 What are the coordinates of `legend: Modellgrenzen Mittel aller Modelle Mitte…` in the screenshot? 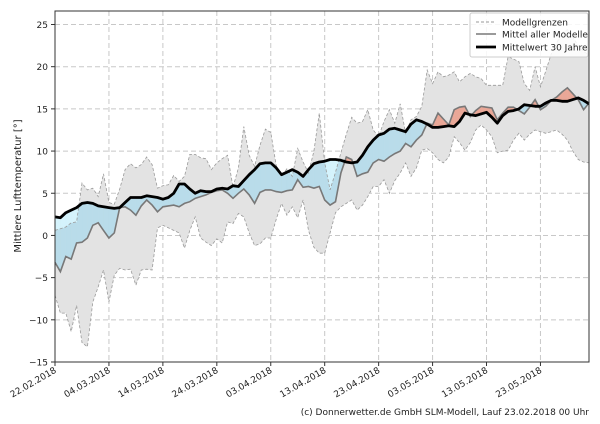 It's located at (529, 35).